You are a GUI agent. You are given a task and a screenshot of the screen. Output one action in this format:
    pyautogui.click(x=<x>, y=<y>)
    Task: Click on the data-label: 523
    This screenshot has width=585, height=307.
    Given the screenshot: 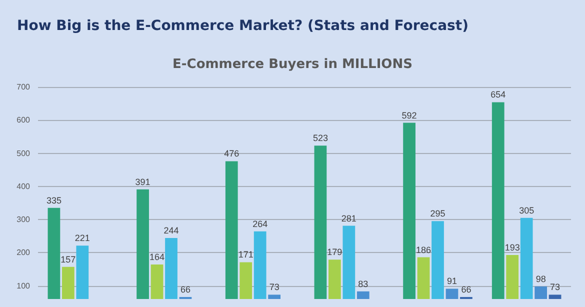 What is the action you would take?
    pyautogui.click(x=320, y=138)
    